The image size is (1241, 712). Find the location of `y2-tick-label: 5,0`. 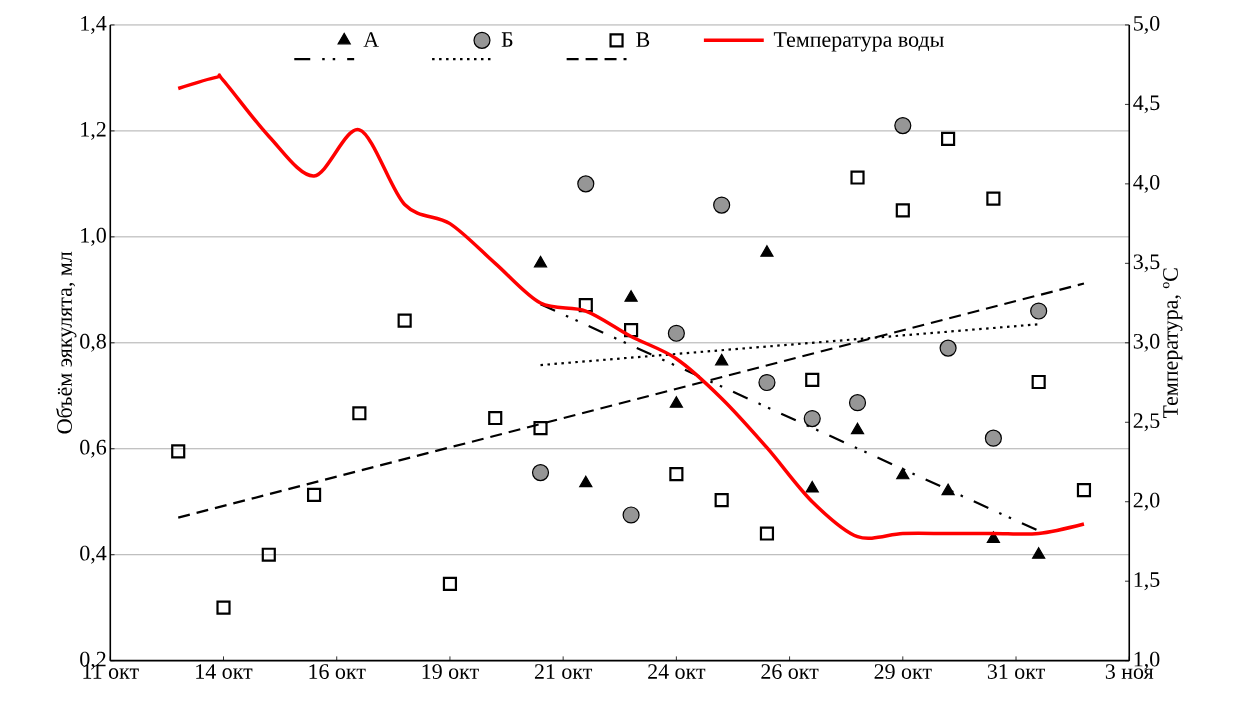

y2-tick-label: 5,0 is located at coordinates (1147, 25).